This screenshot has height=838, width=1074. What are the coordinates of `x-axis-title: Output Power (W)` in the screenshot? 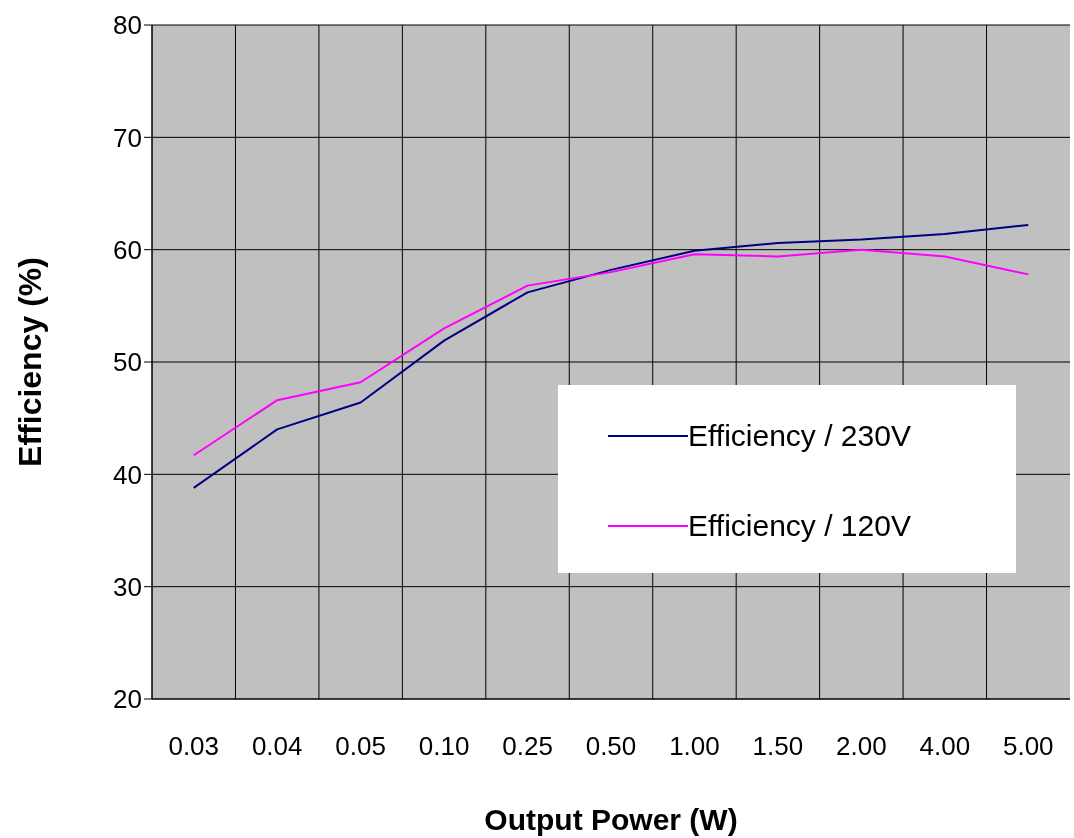 It's located at (611, 819).